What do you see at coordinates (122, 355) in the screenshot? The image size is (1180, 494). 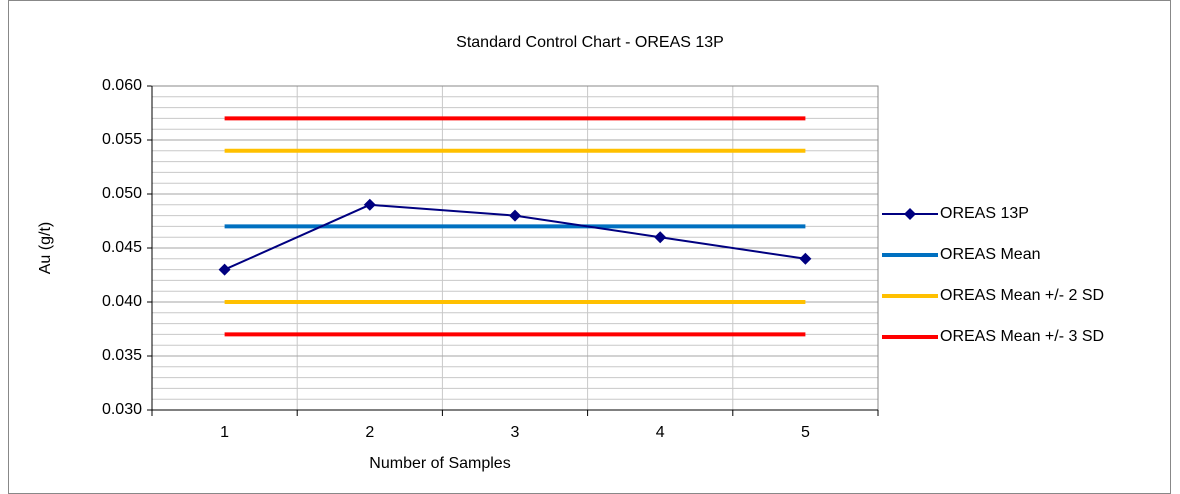 I see `y-tick-label: 0.035` at bounding box center [122, 355].